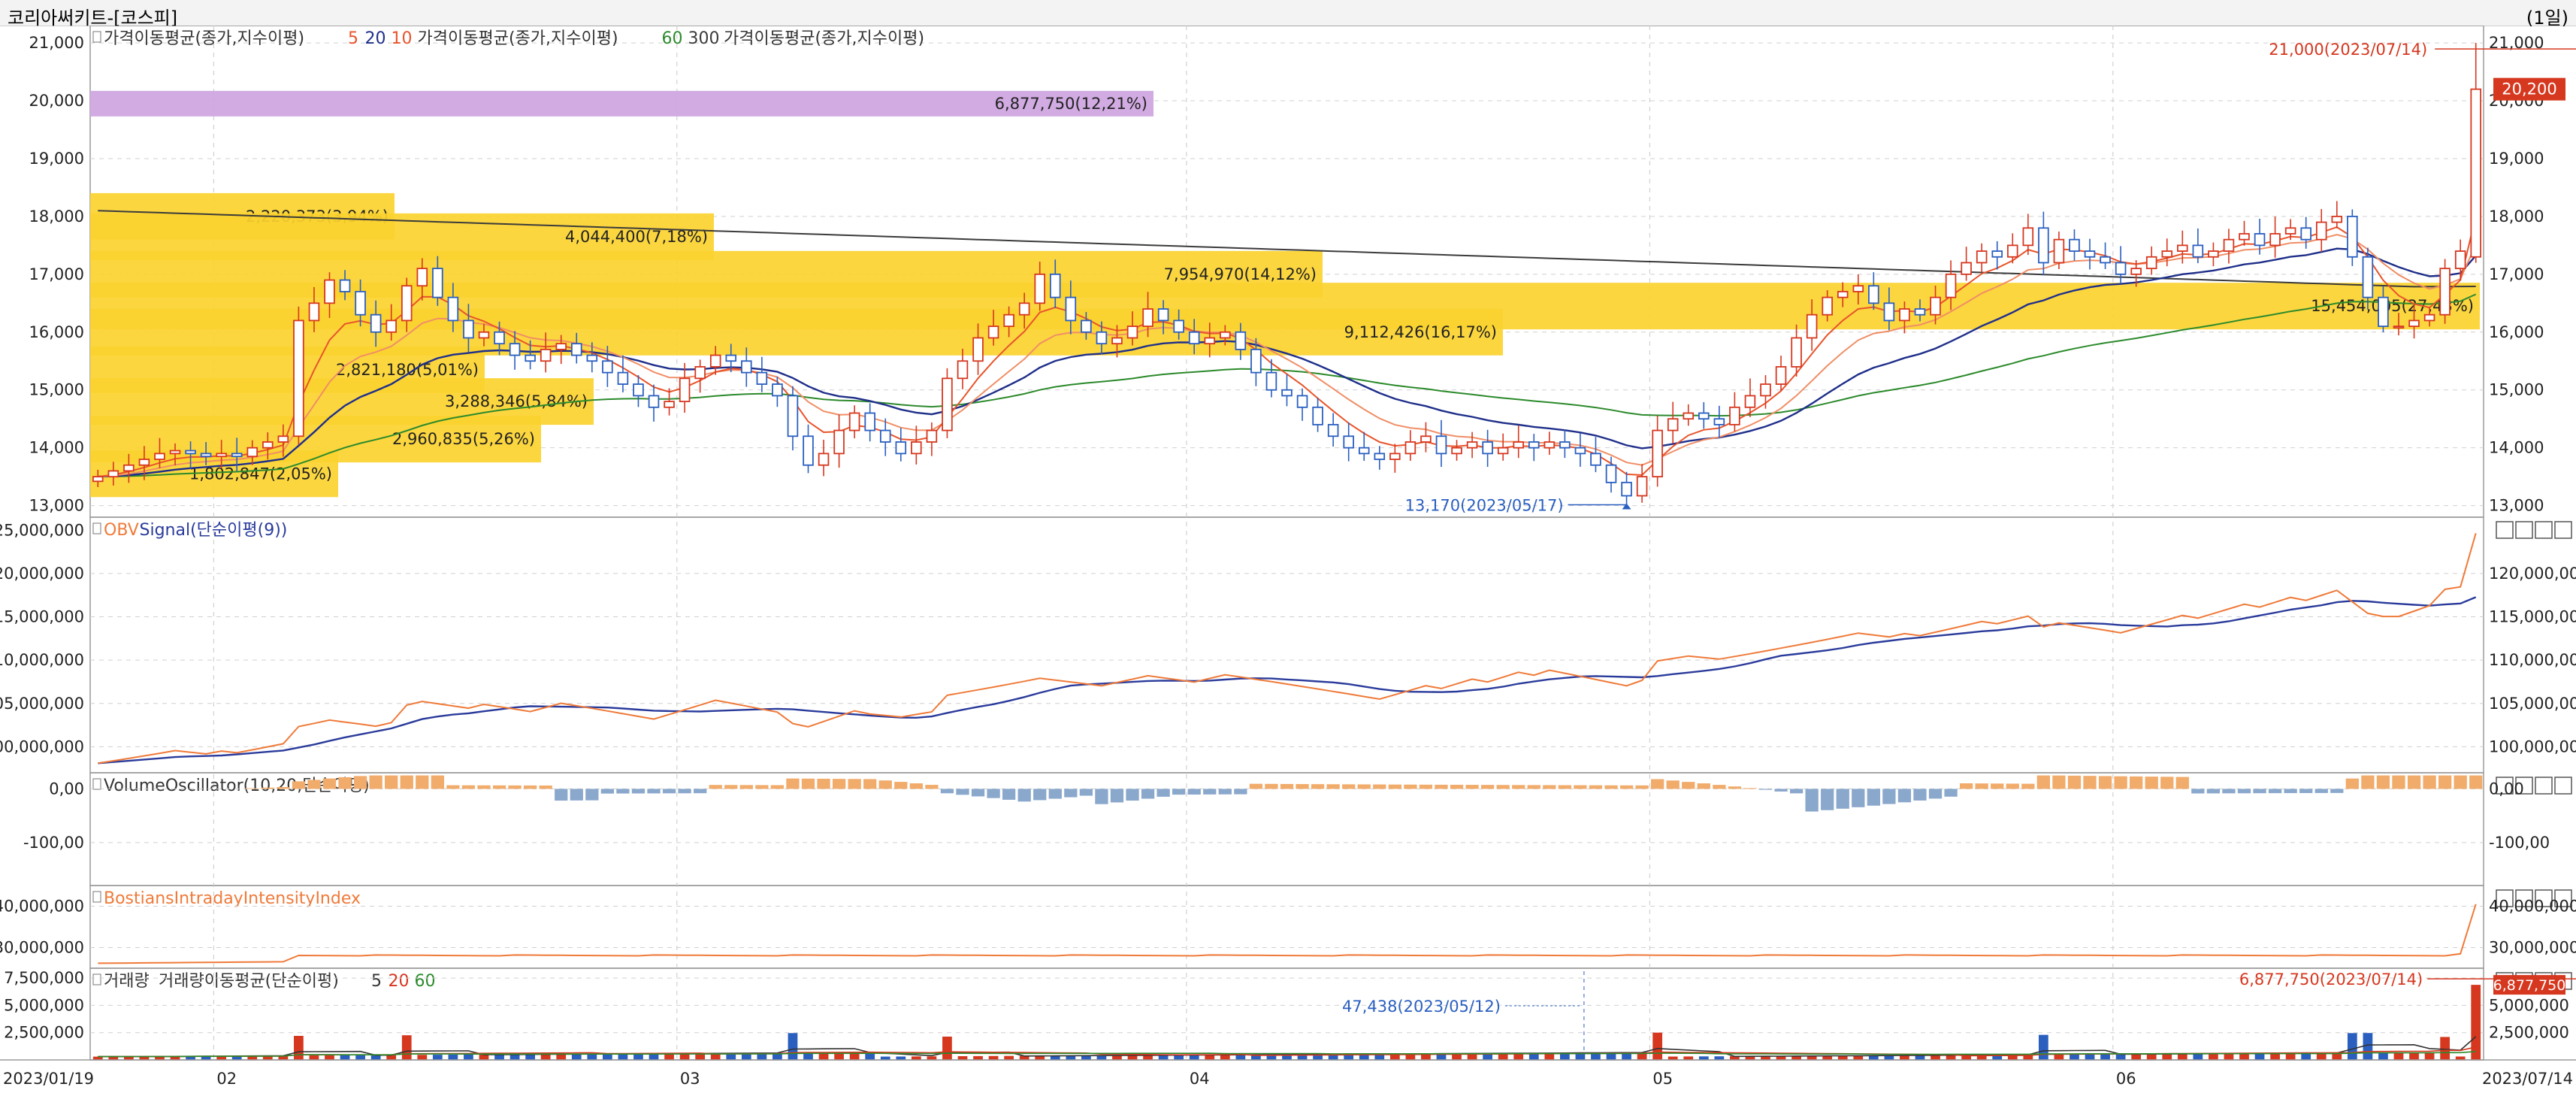  Describe the element at coordinates (2529, 985) in the screenshot. I see `current-volume-tag` at that location.